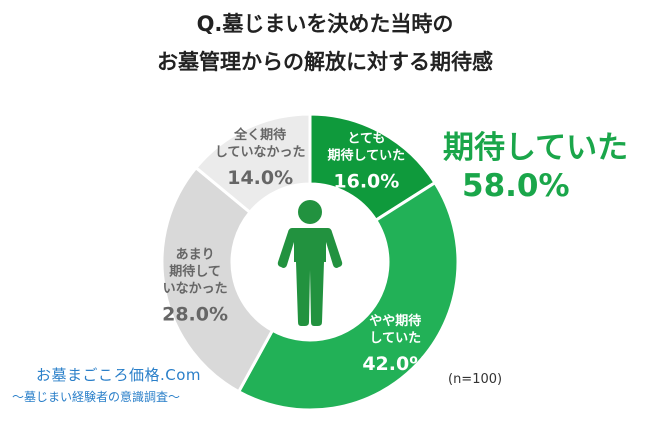  What do you see at coordinates (119, 375) in the screenshot?
I see `brand-logo-text: お墓まごころ価格.Com` at bounding box center [119, 375].